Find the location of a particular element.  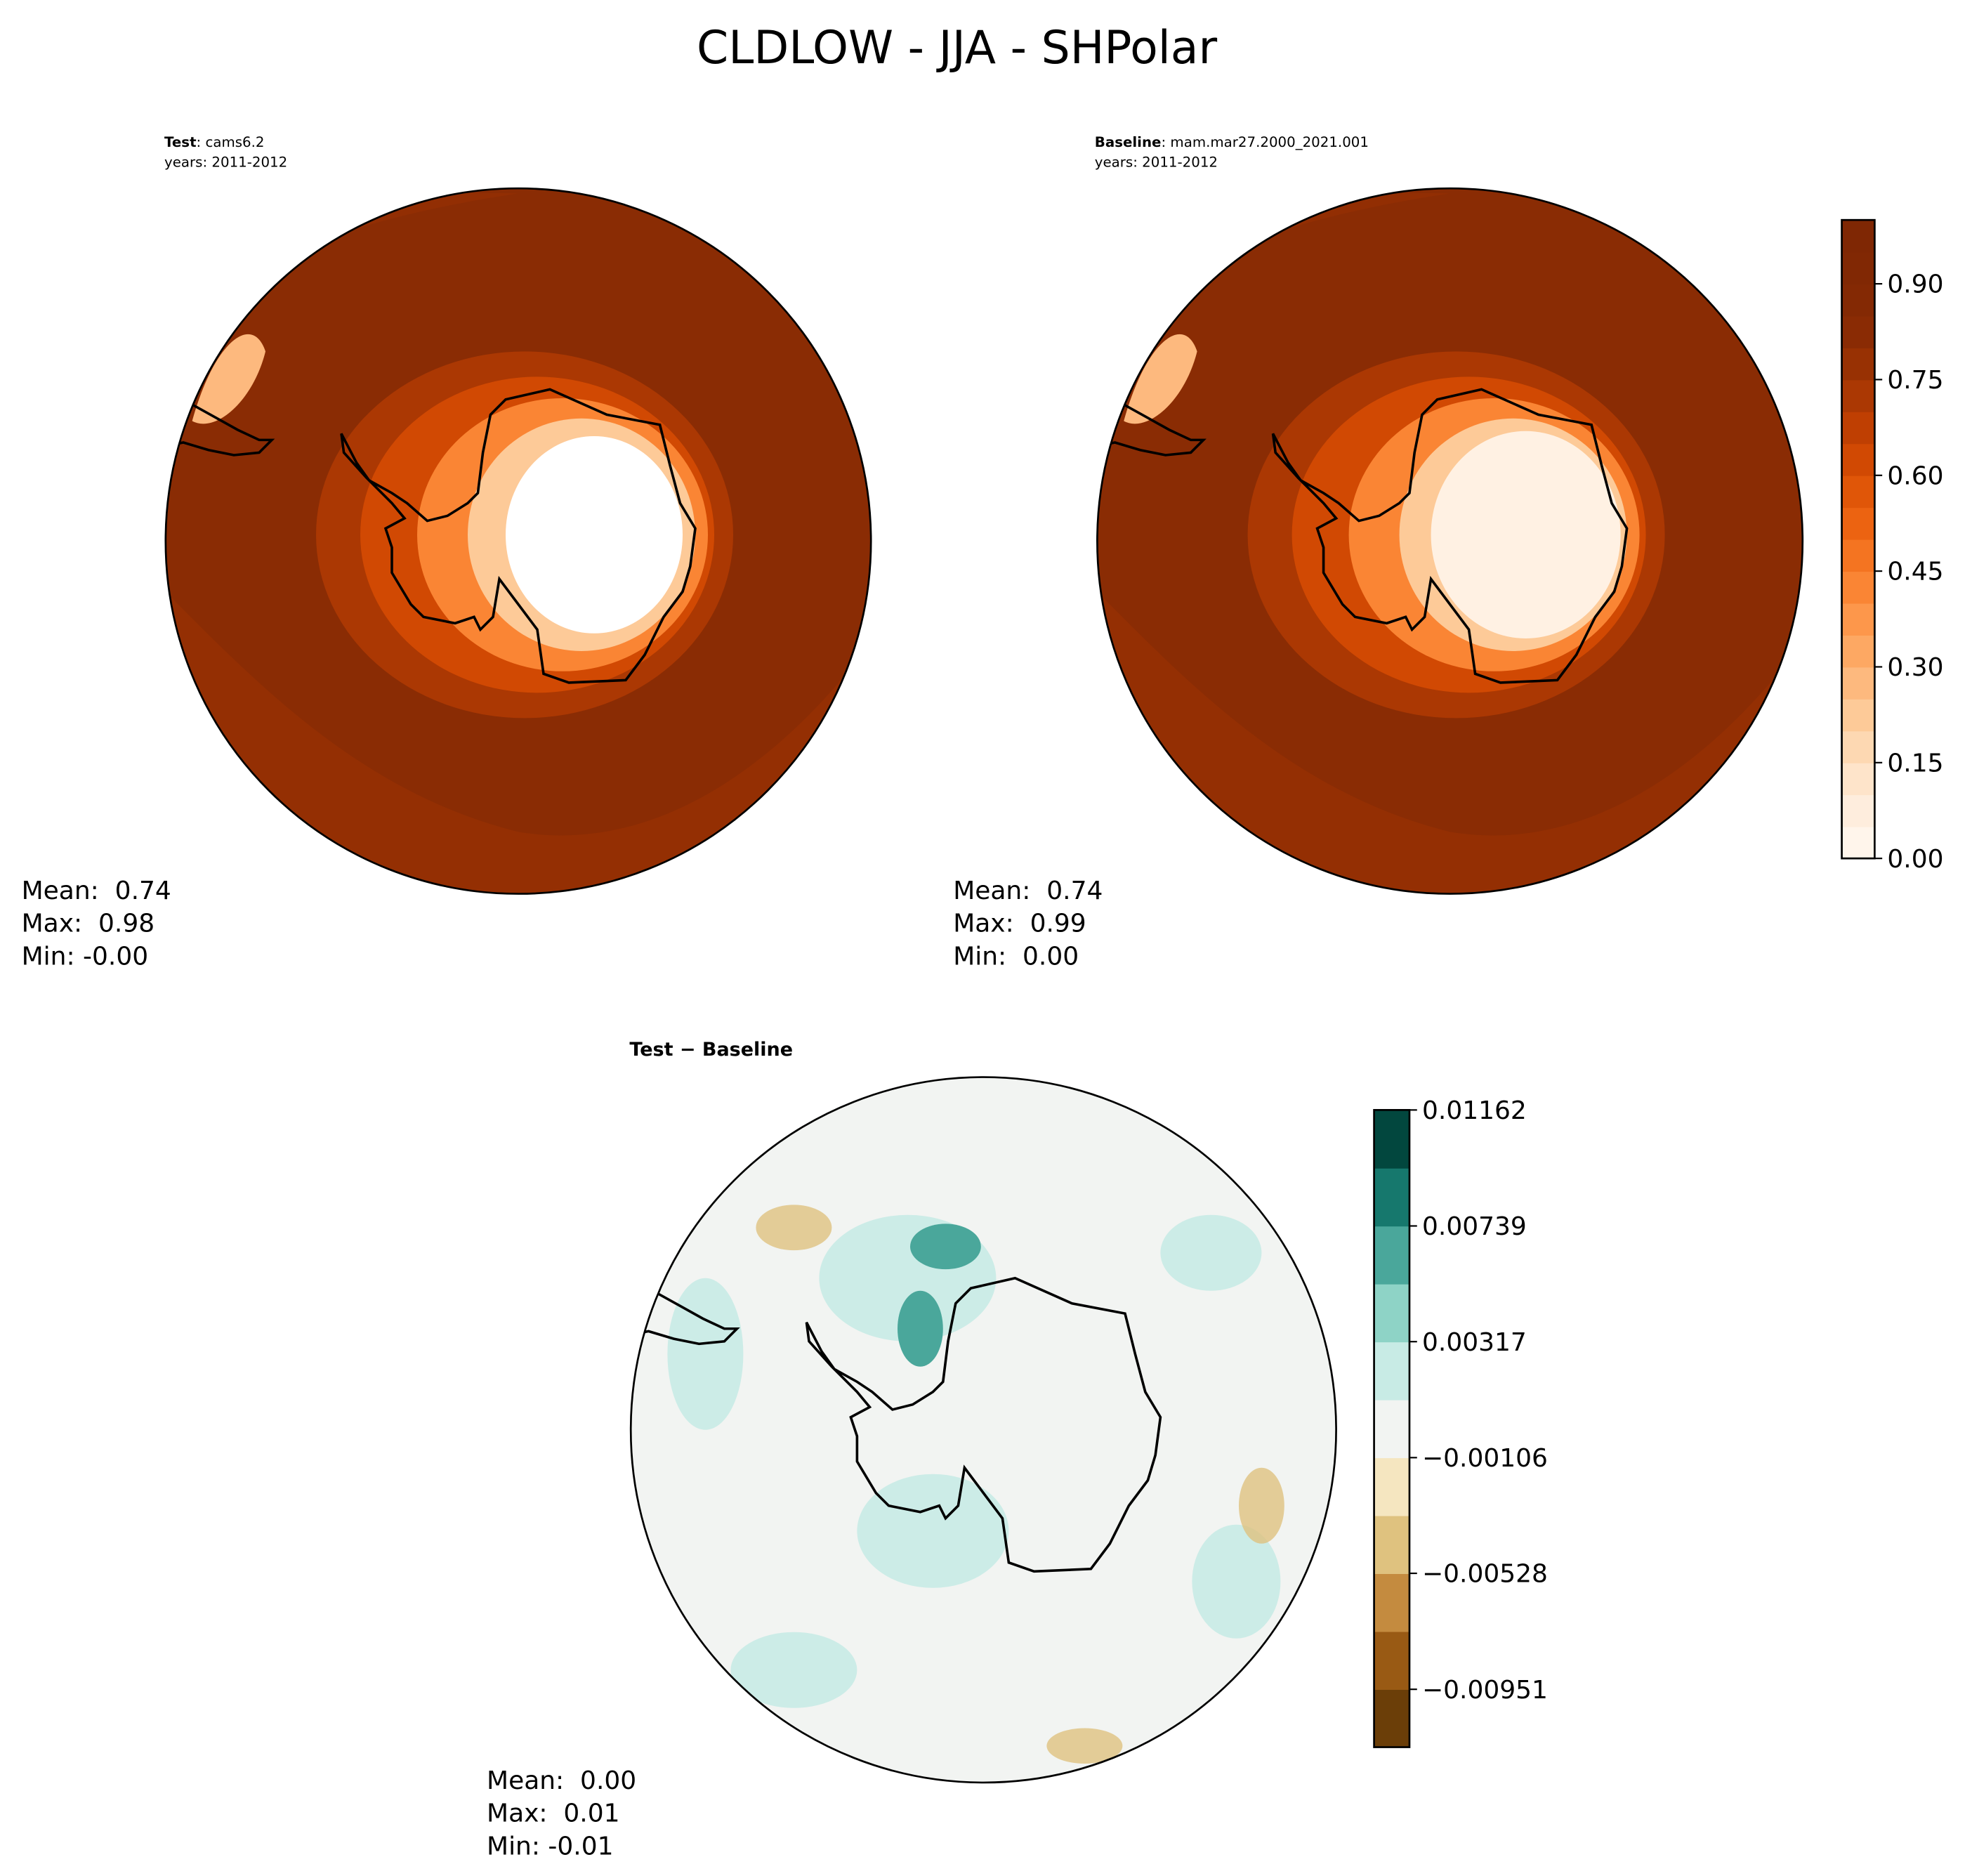

figure-title: CLDLOW - JJA - SHPolar is located at coordinates (957, 48).